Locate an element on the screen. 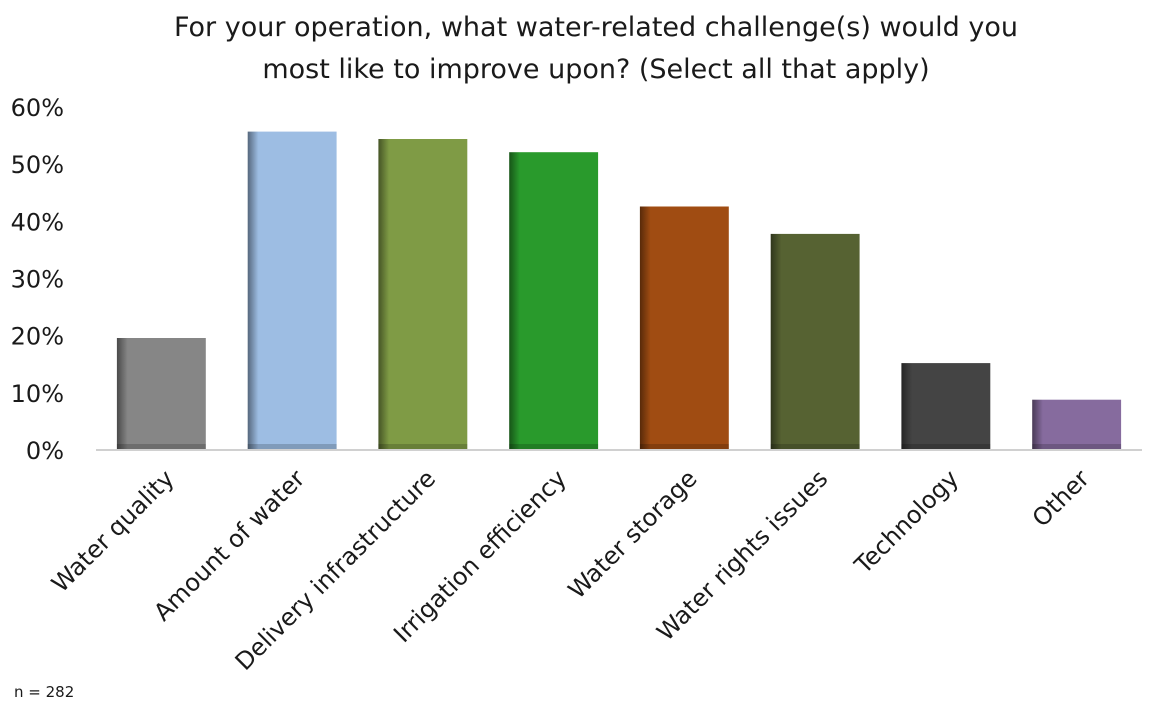  x-tick-label: Water storage is located at coordinates (633, 534).